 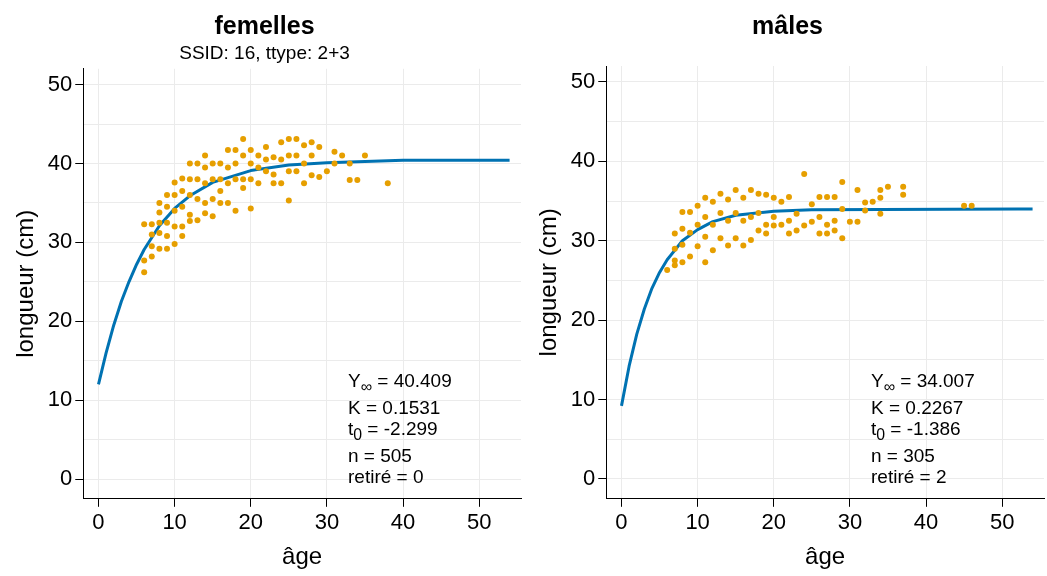 What do you see at coordinates (393, 431) in the screenshot?
I see `annotation: t$_{0}$ = -2.299` at bounding box center [393, 431].